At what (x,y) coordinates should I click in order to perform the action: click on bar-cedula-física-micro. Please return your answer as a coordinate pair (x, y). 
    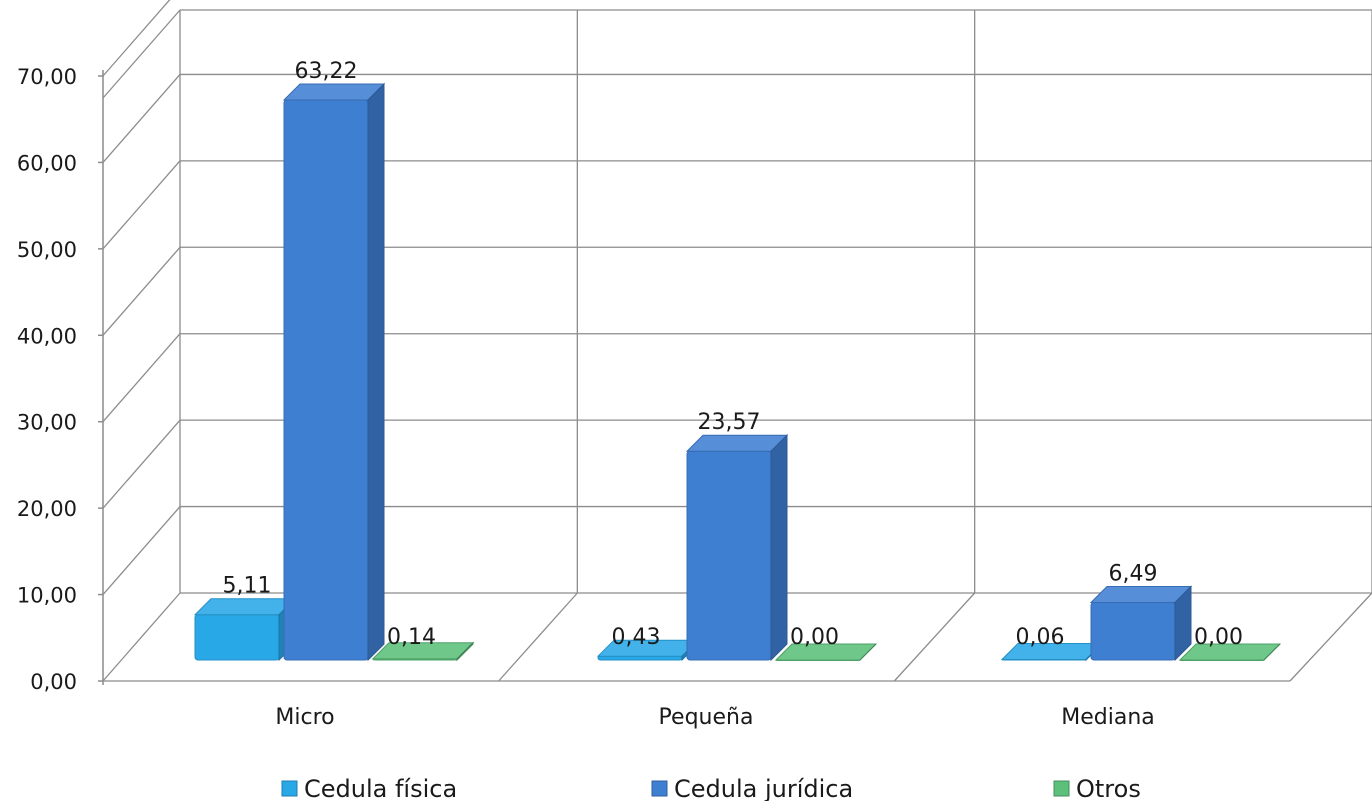
    Looking at the image, I should click on (245, 629).